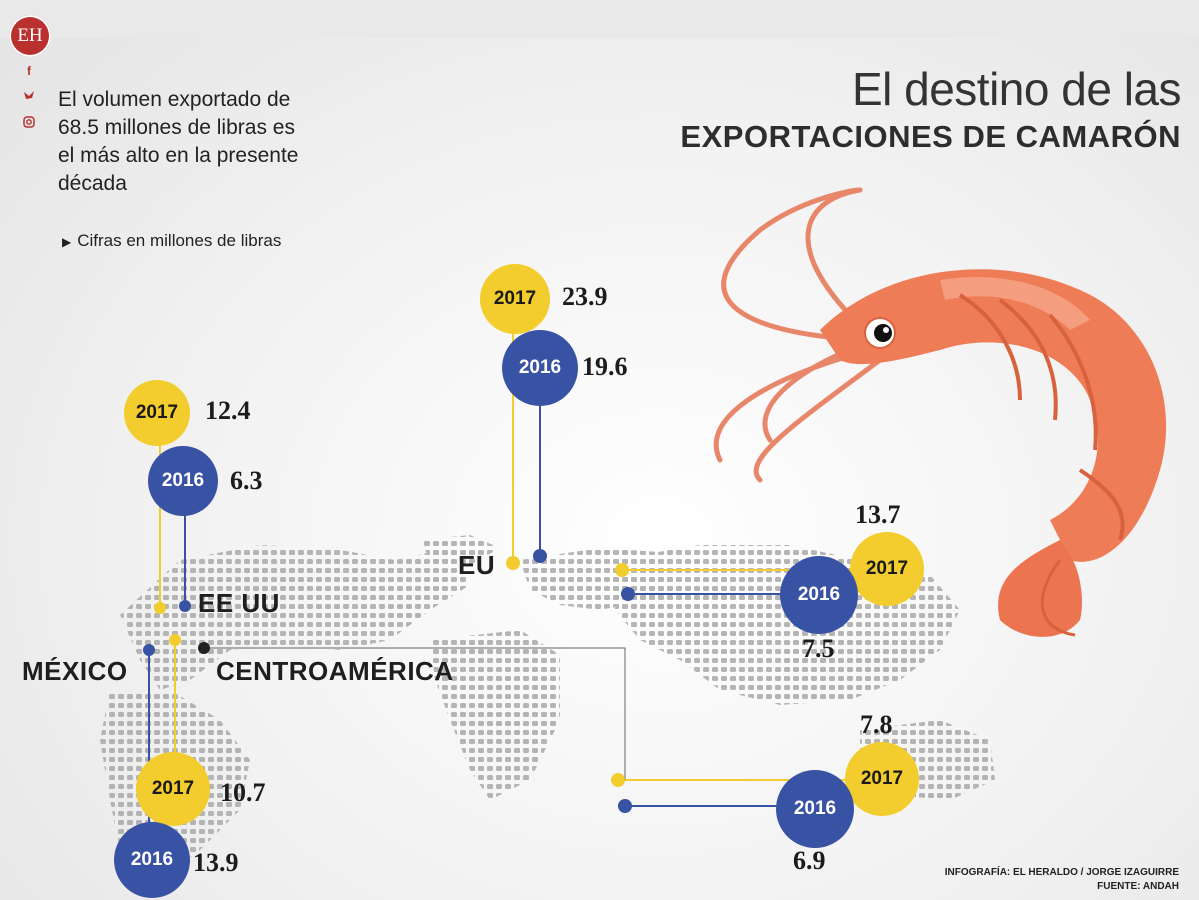  I want to click on units-note-text: Cifras en millones de libras, so click(179, 240).